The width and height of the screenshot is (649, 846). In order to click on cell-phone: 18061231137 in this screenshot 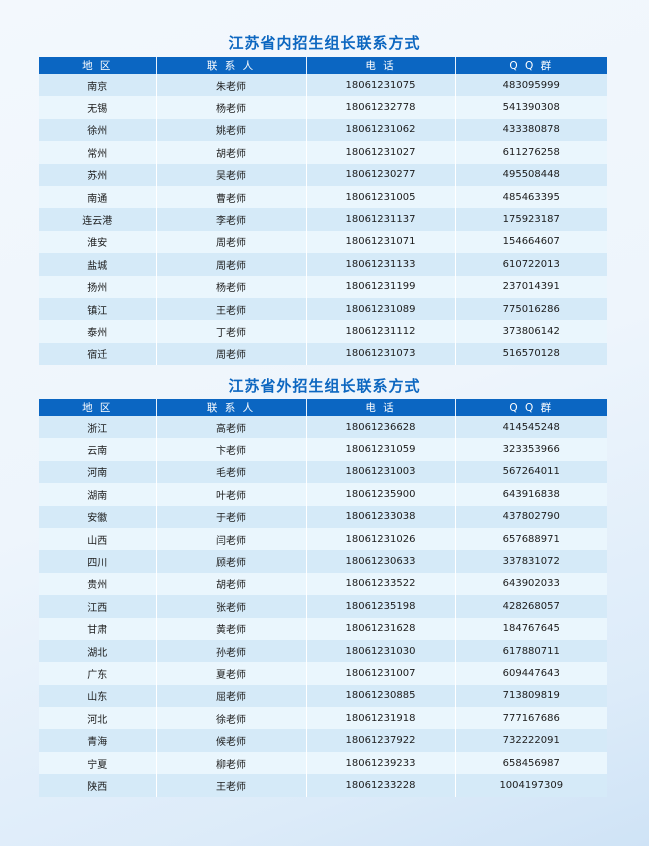, I will do `click(380, 219)`.